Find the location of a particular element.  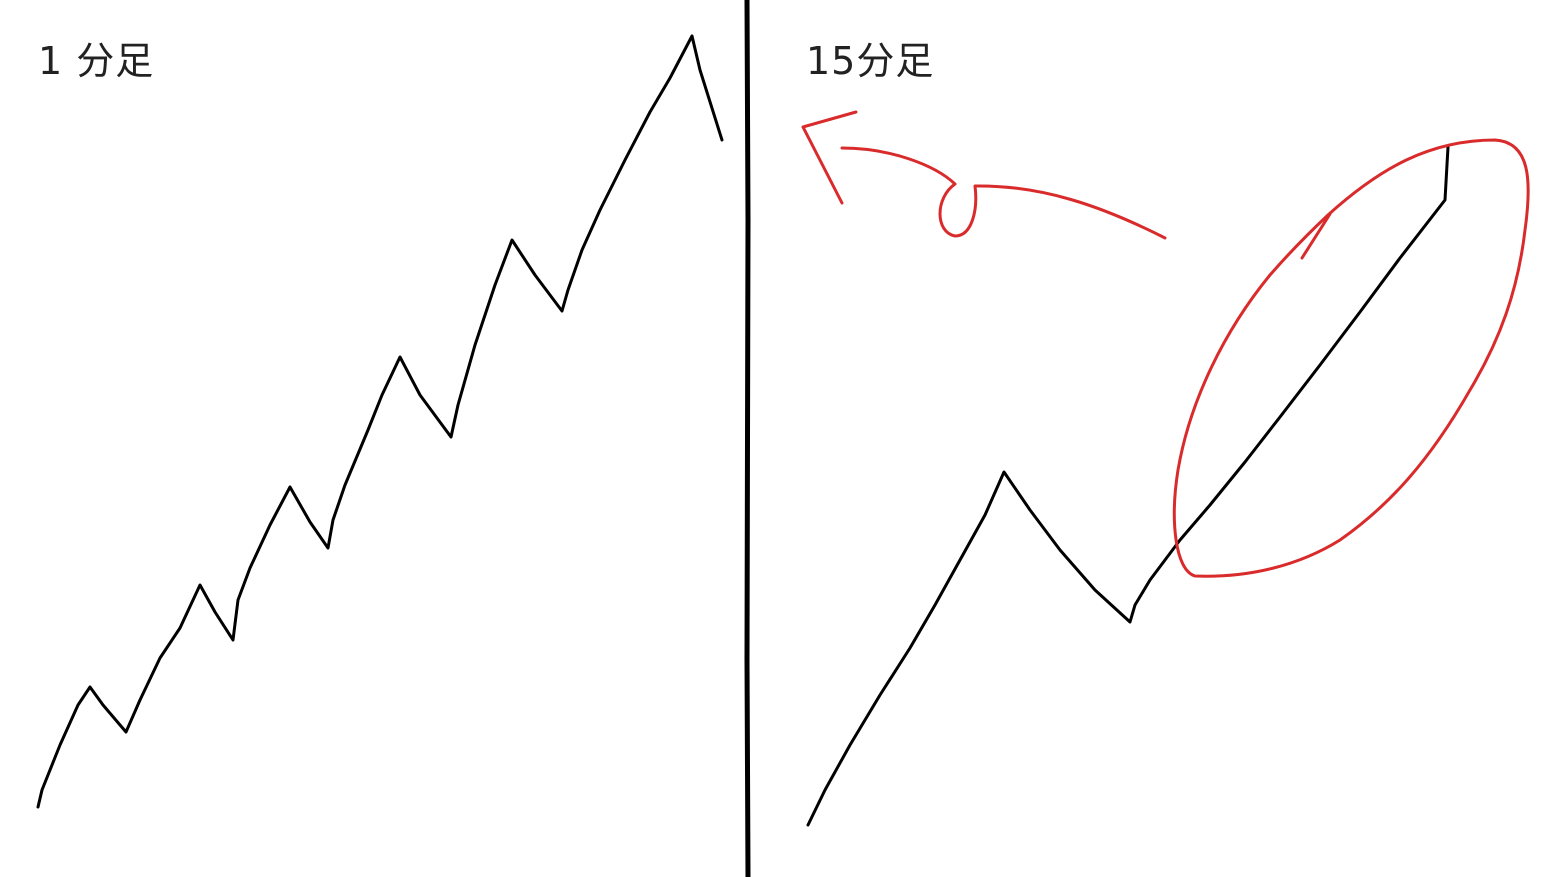

panel-title-15min: 15分足 is located at coordinates (870, 61).